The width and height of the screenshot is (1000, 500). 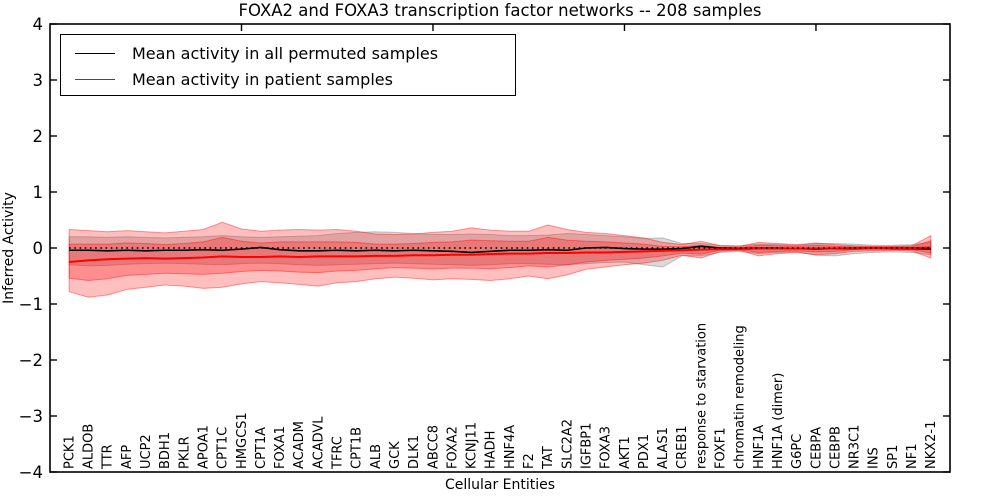 I want to click on x-category-label: HNF4A, so click(x=510, y=447).